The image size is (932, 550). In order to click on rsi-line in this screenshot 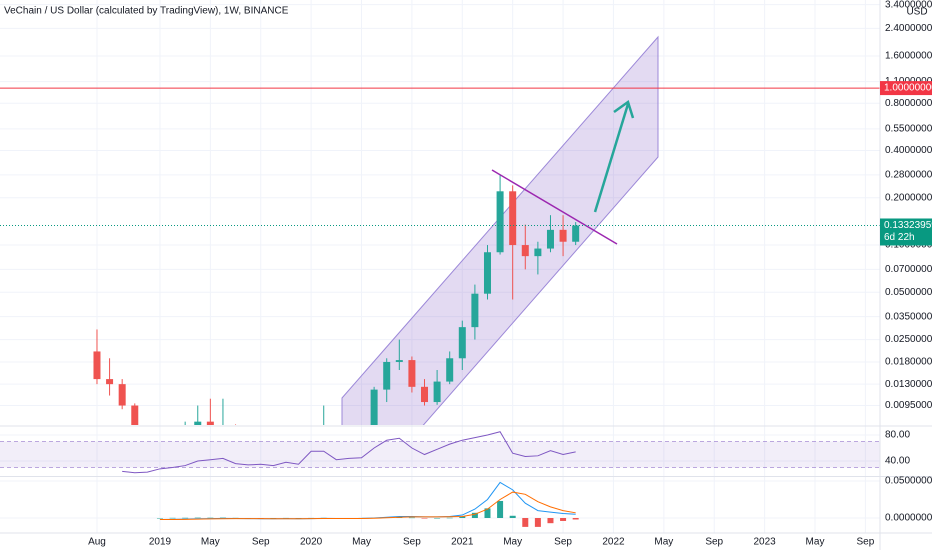, I will do `click(349, 452)`.